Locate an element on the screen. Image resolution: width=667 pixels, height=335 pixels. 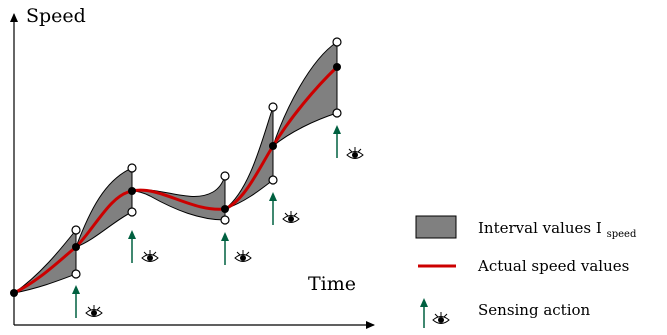
x-axis-label: Time is located at coordinates (332, 284).